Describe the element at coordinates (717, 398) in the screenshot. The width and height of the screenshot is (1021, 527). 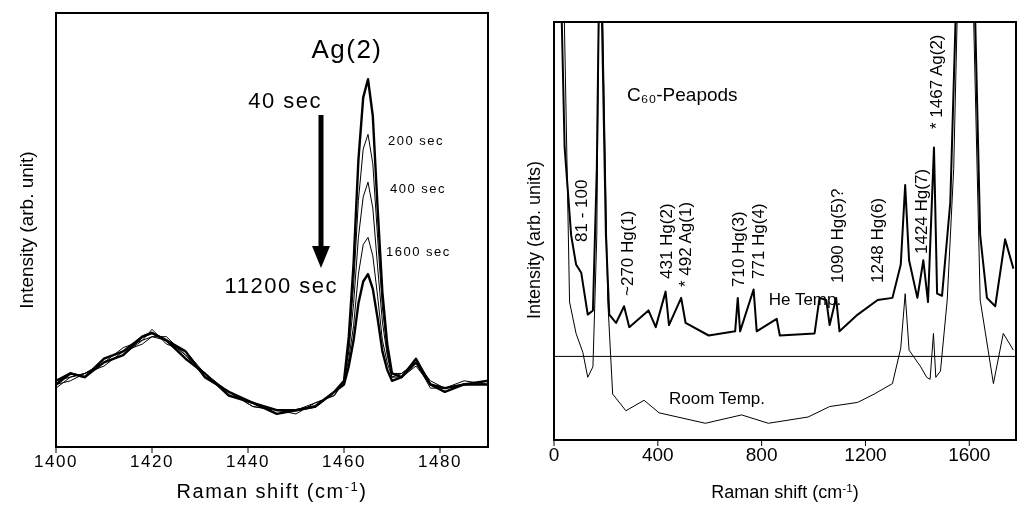
I see `series-label: Room Temp.` at that location.